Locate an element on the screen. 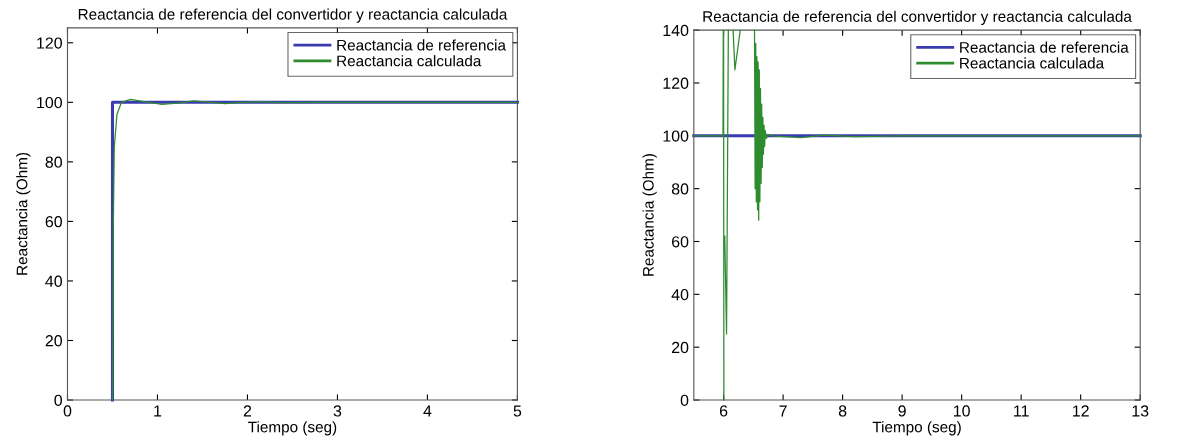 The height and width of the screenshot is (443, 1184). x-tick-label: 1 is located at coordinates (158, 411).